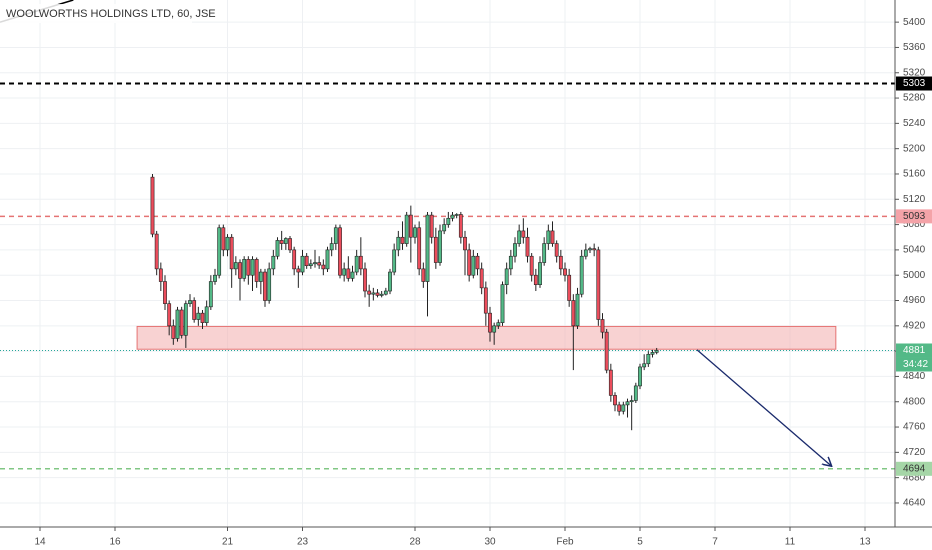 This screenshot has height=550, width=932. I want to click on x-tick-label: 7, so click(715, 542).